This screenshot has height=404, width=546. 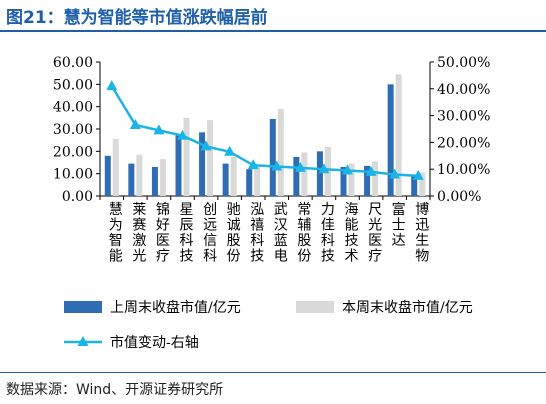 What do you see at coordinates (399, 225) in the screenshot?
I see `category-label: 富士达` at bounding box center [399, 225].